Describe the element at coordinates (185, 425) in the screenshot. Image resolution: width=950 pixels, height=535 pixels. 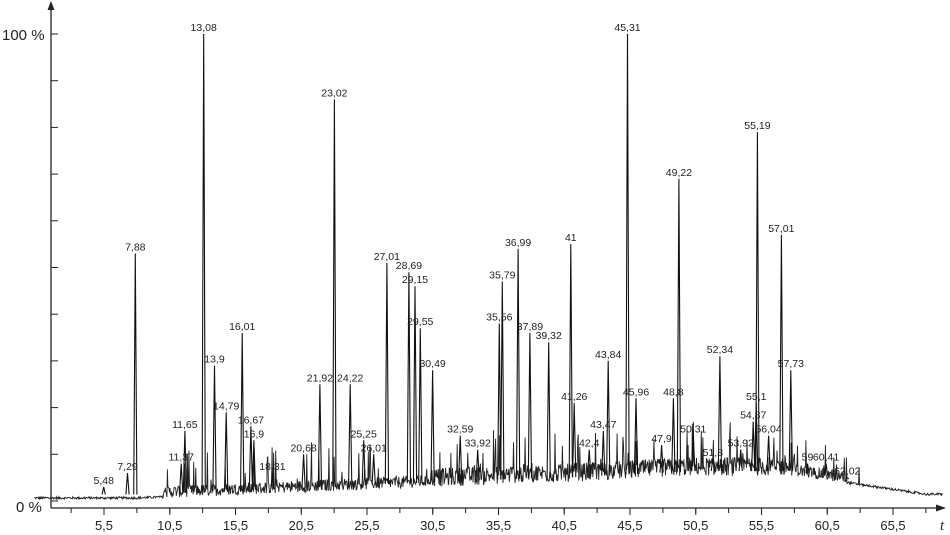
I see `peak-label: 11,65` at that location.